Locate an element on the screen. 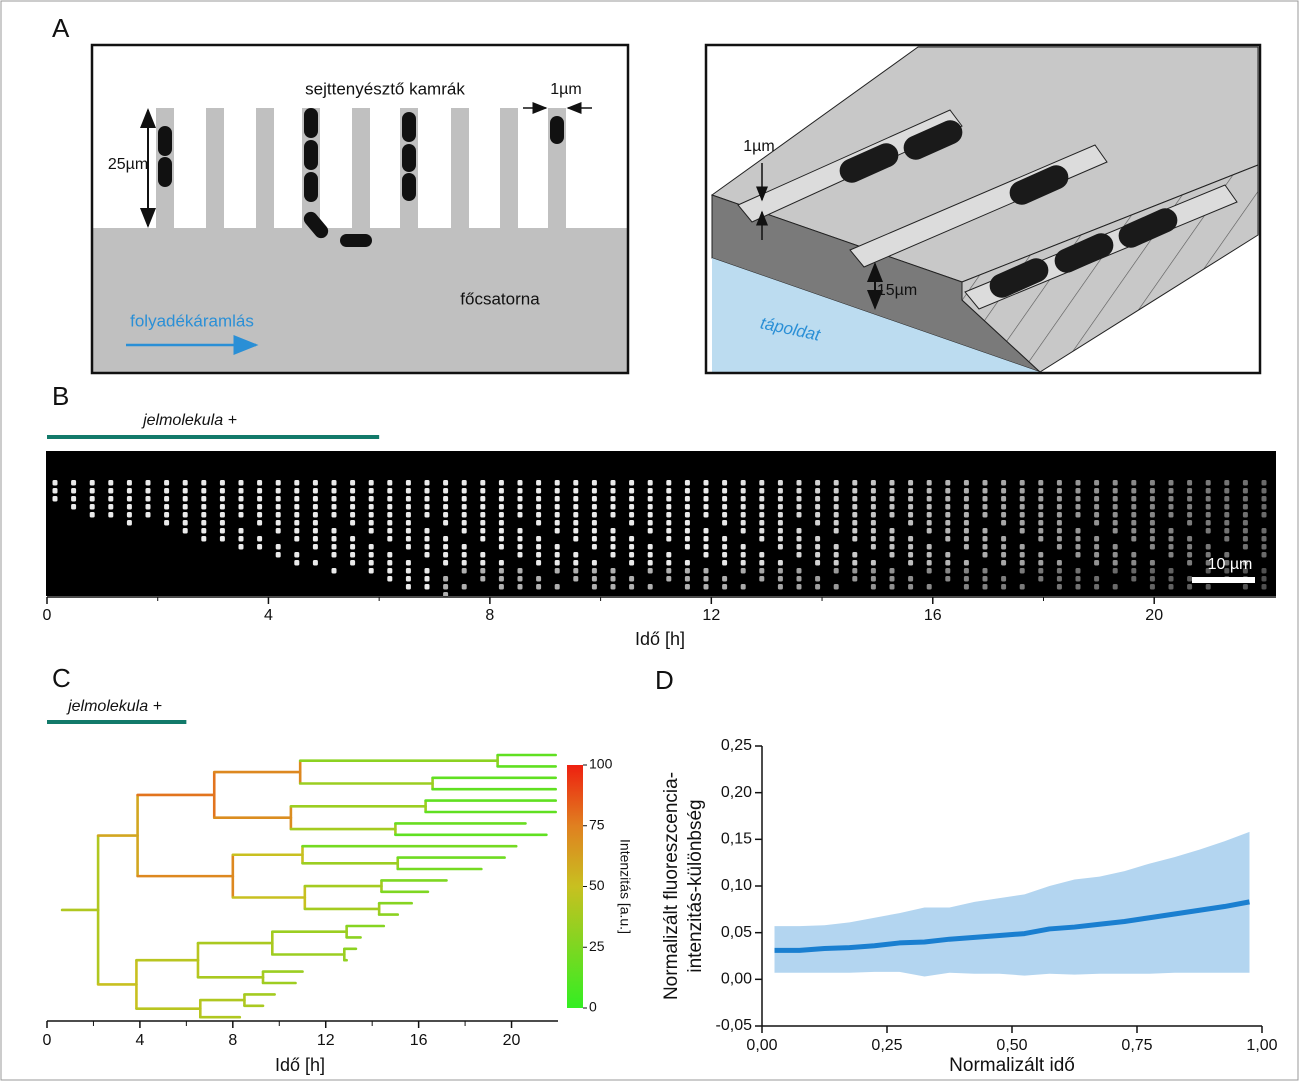 The height and width of the screenshot is (1081, 1299). x-tick-label: 0,00 is located at coordinates (761, 1045).